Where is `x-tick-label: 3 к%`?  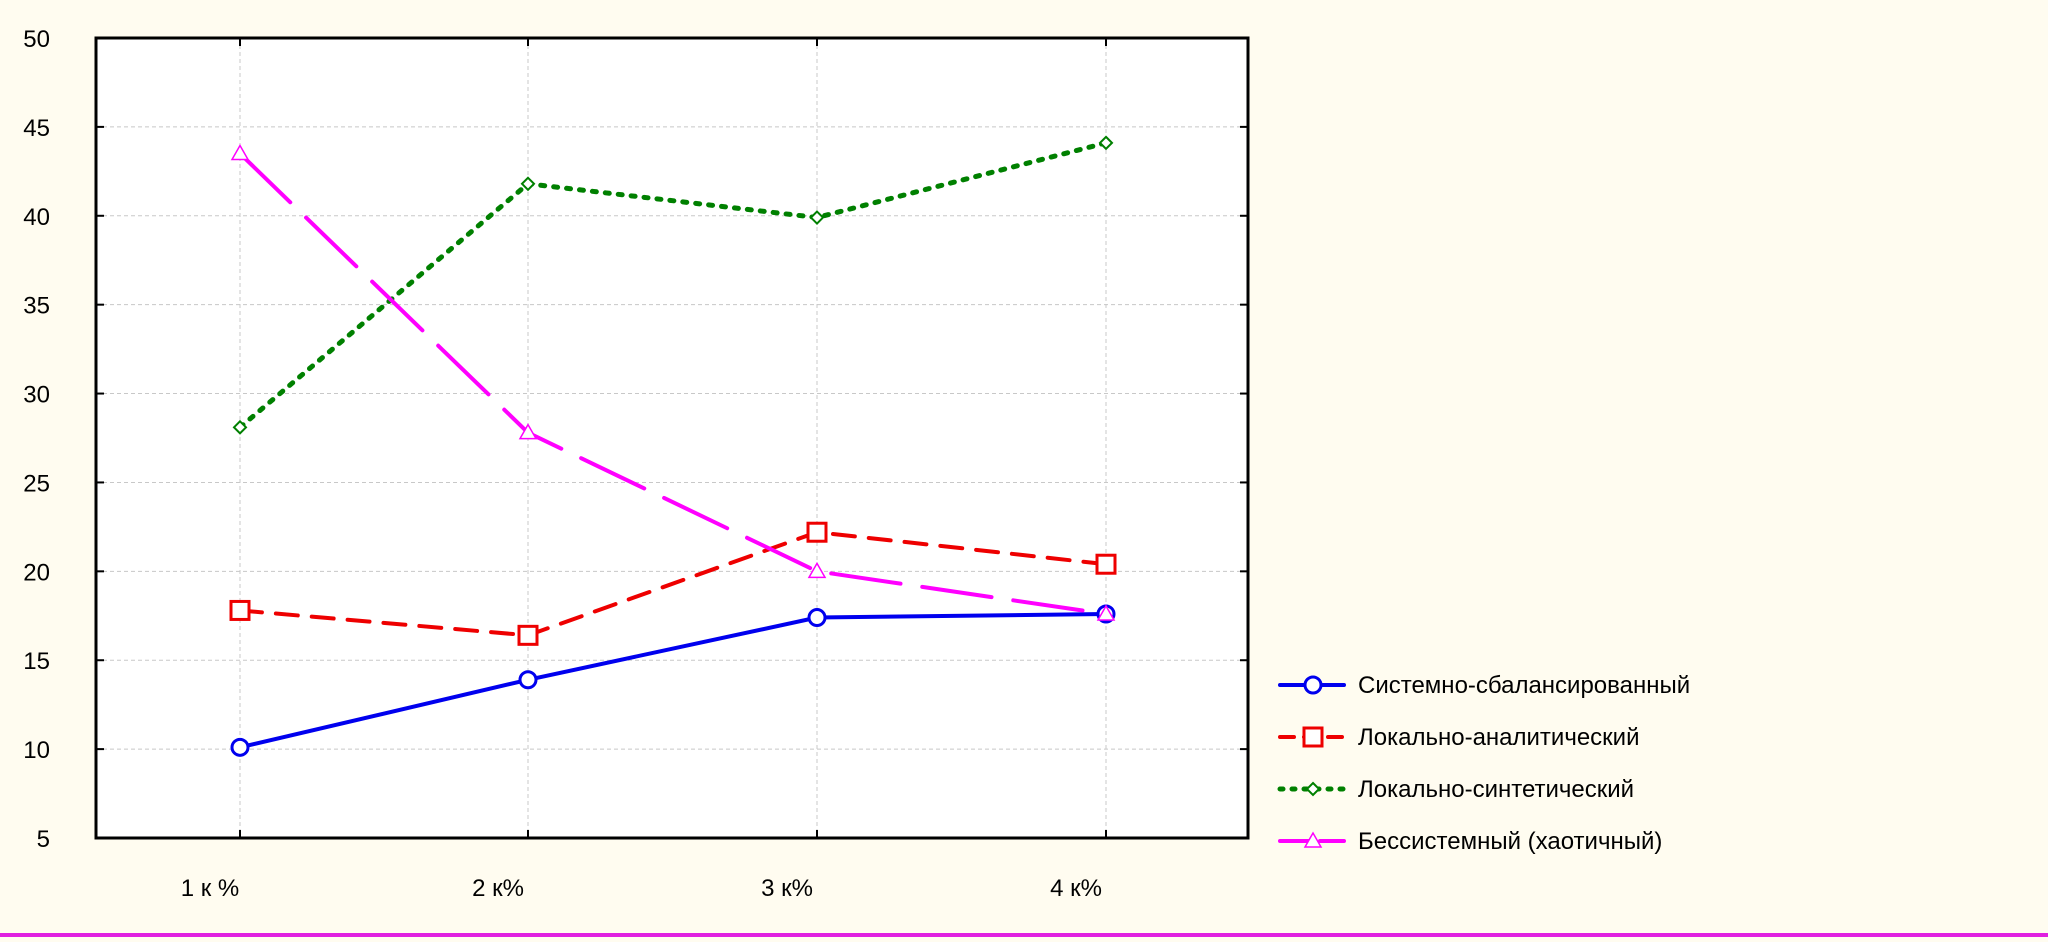
x-tick-label: 3 к% is located at coordinates (787, 888).